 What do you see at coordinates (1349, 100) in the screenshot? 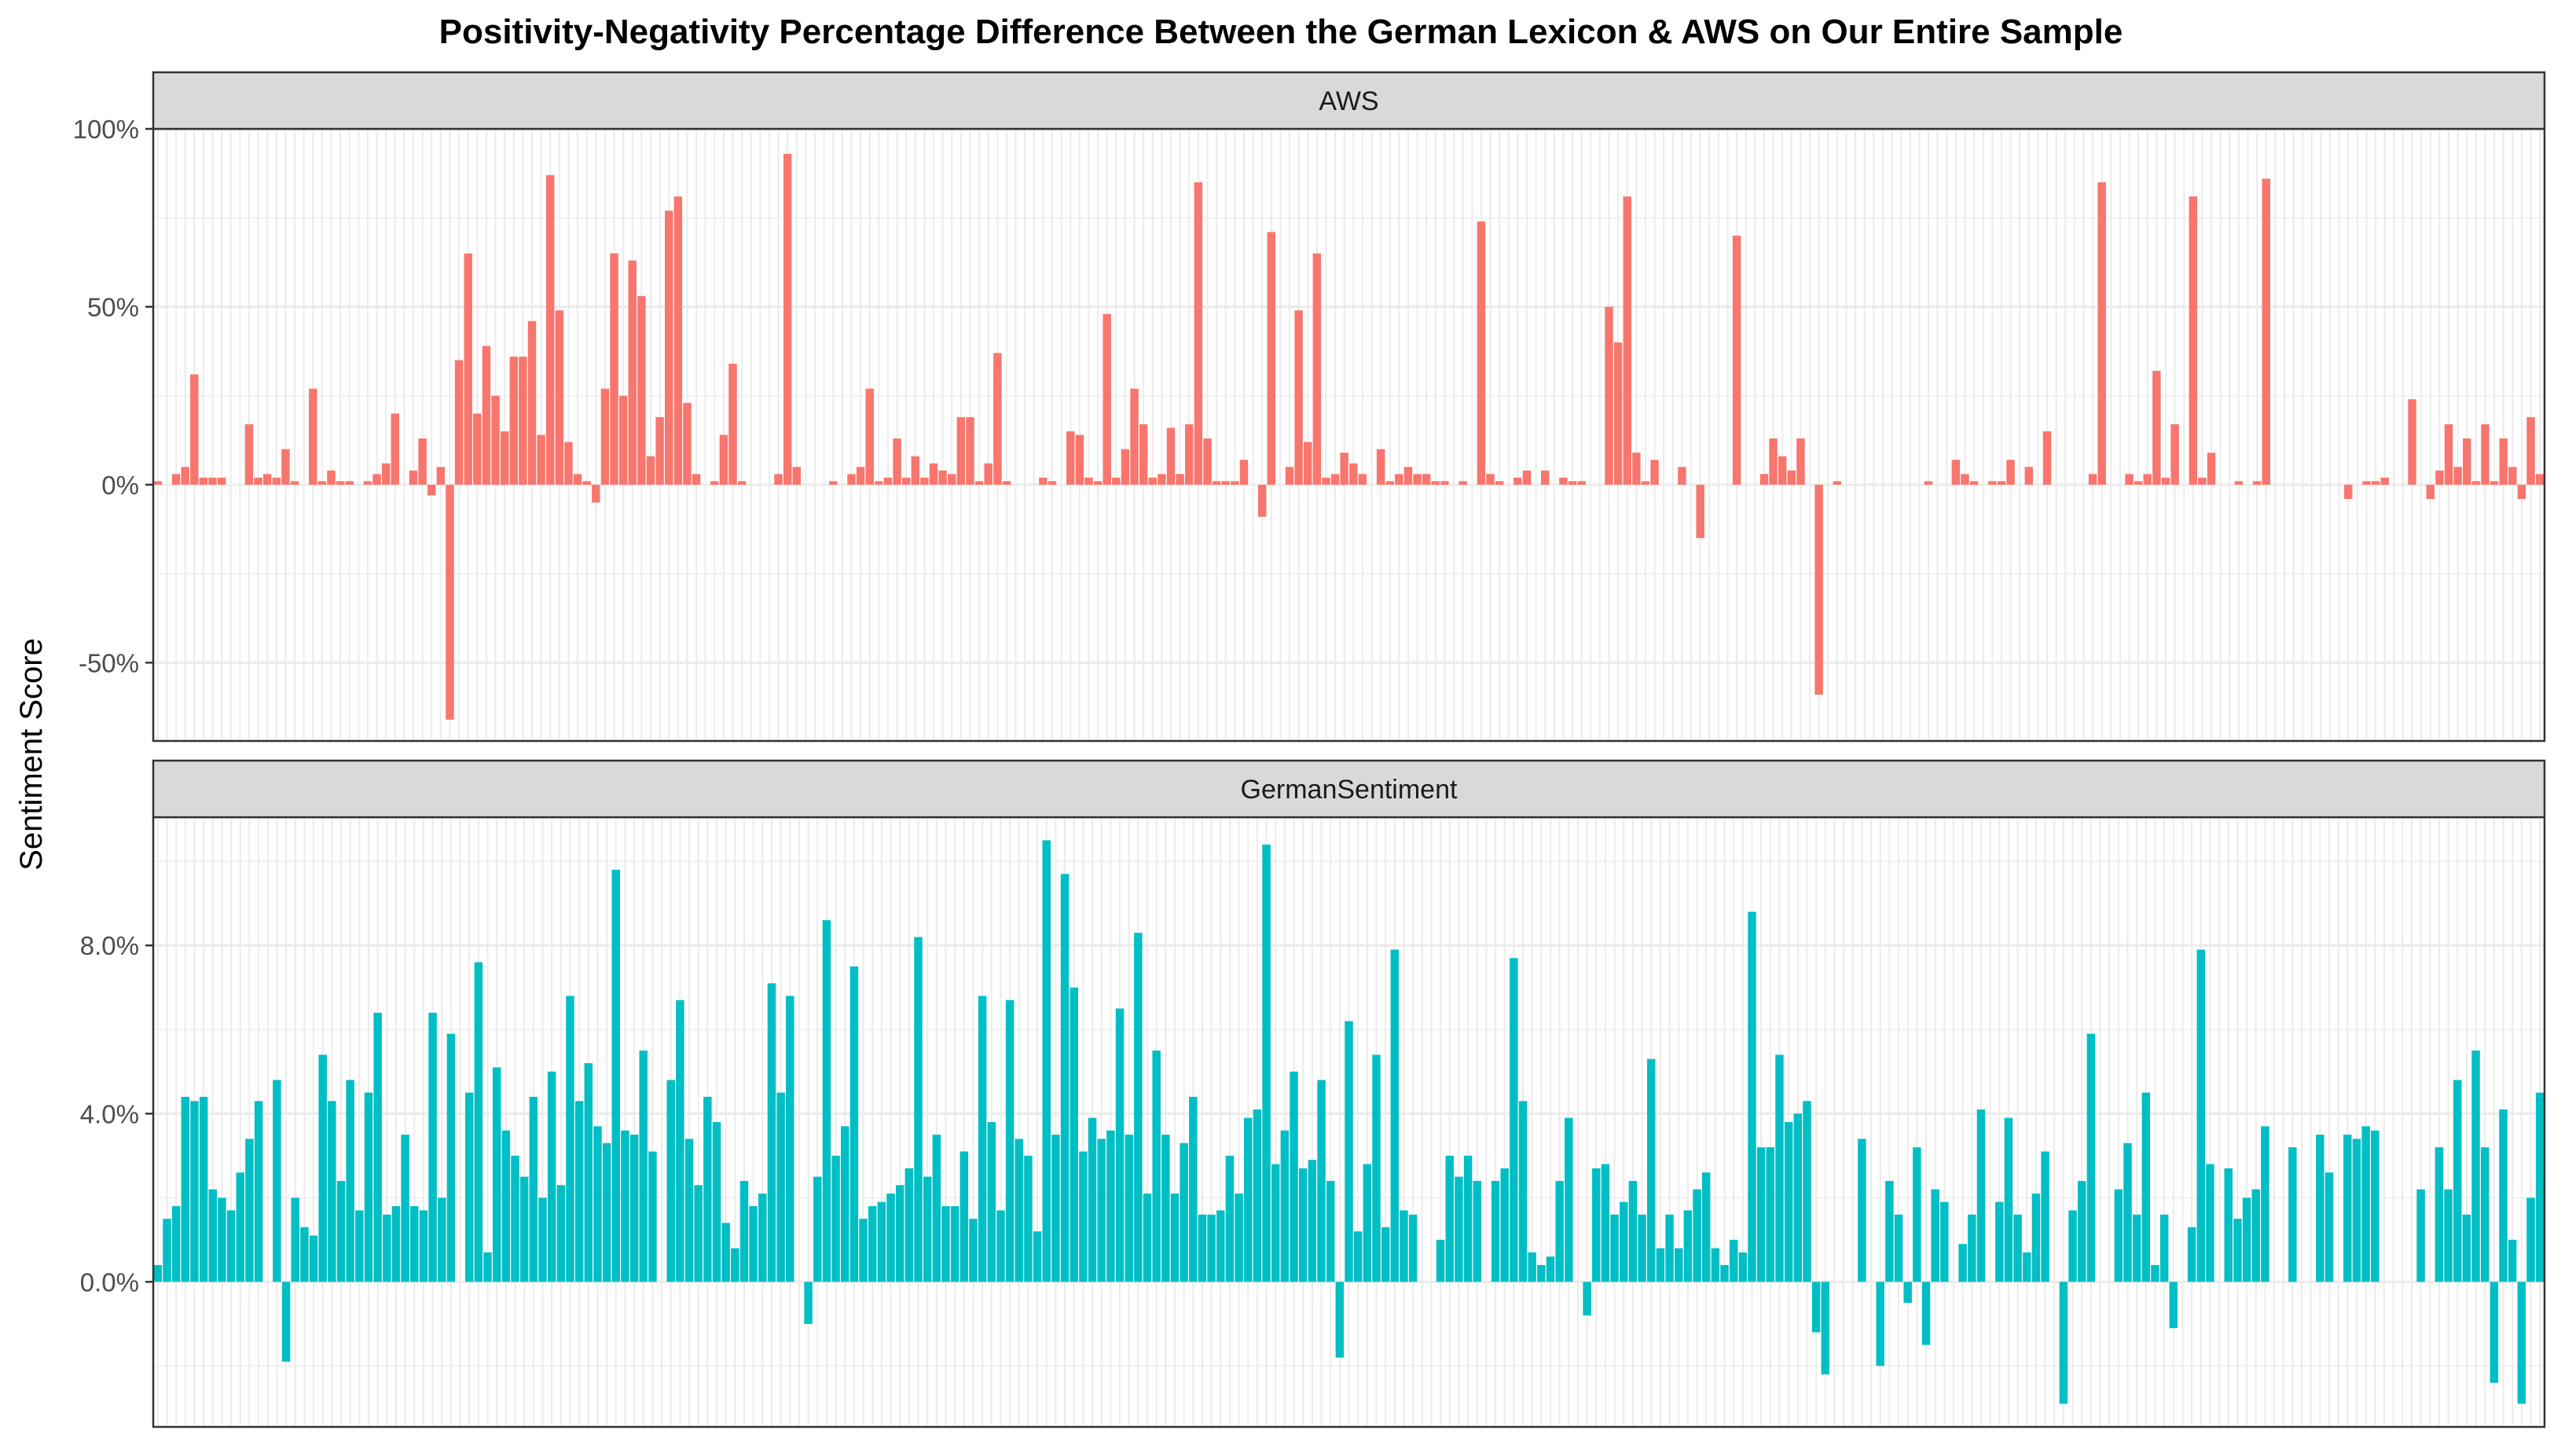
I see `facet-strip` at bounding box center [1349, 100].